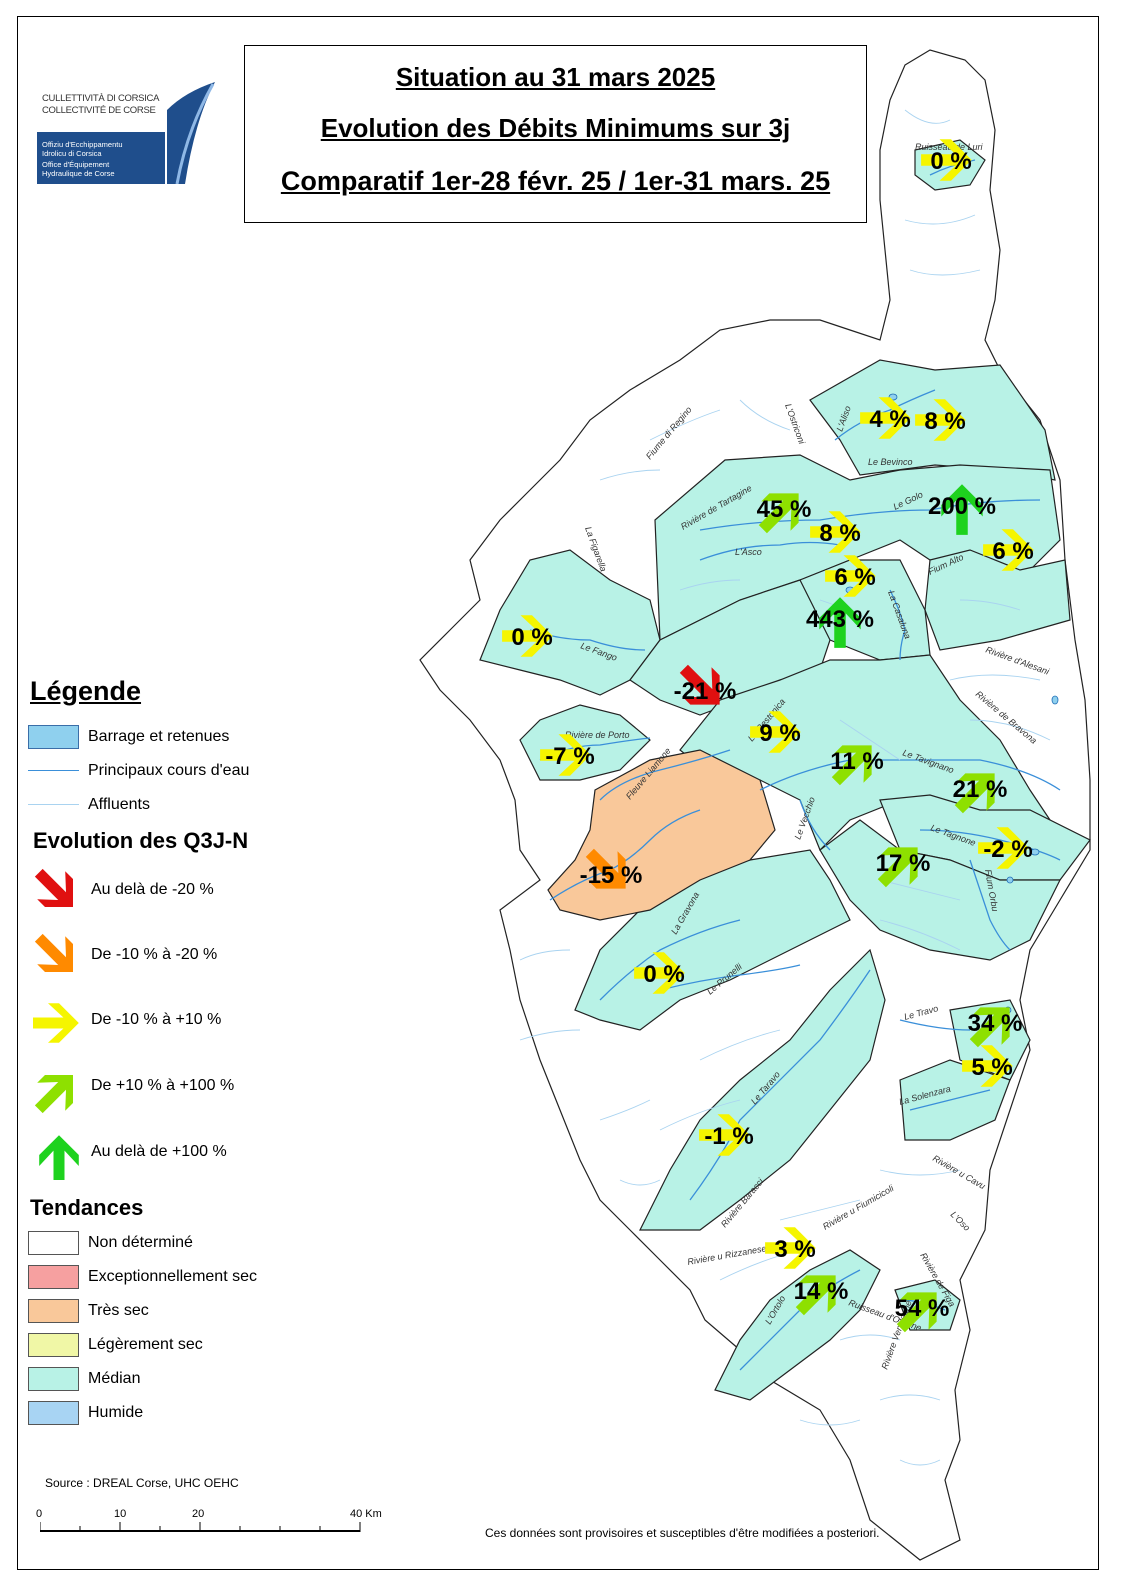  Describe the element at coordinates (53, 1379) in the screenshot. I see `median-swatch` at that location.